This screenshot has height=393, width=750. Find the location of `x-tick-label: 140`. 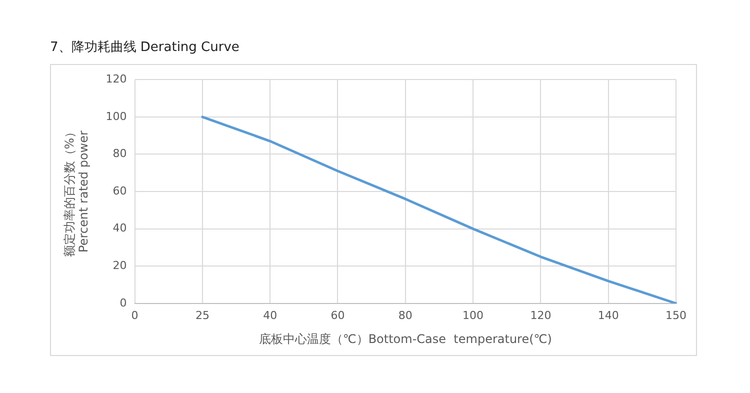

x-tick-label: 140 is located at coordinates (608, 315).